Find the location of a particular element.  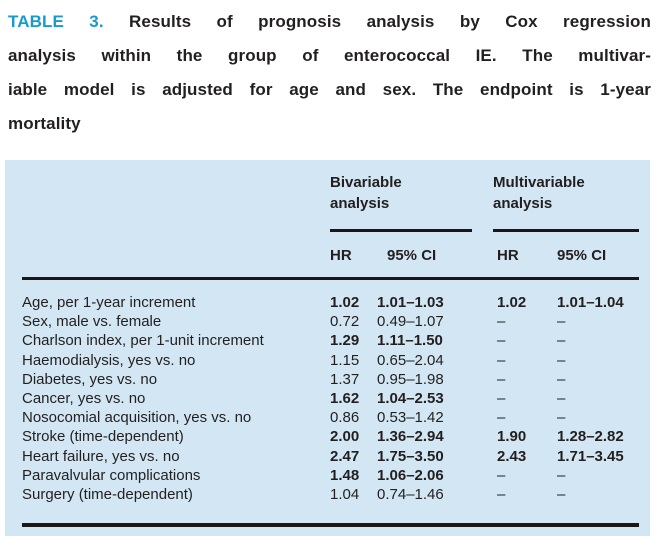

multivariable-ci-header: 95% CI is located at coordinates (598, 256).